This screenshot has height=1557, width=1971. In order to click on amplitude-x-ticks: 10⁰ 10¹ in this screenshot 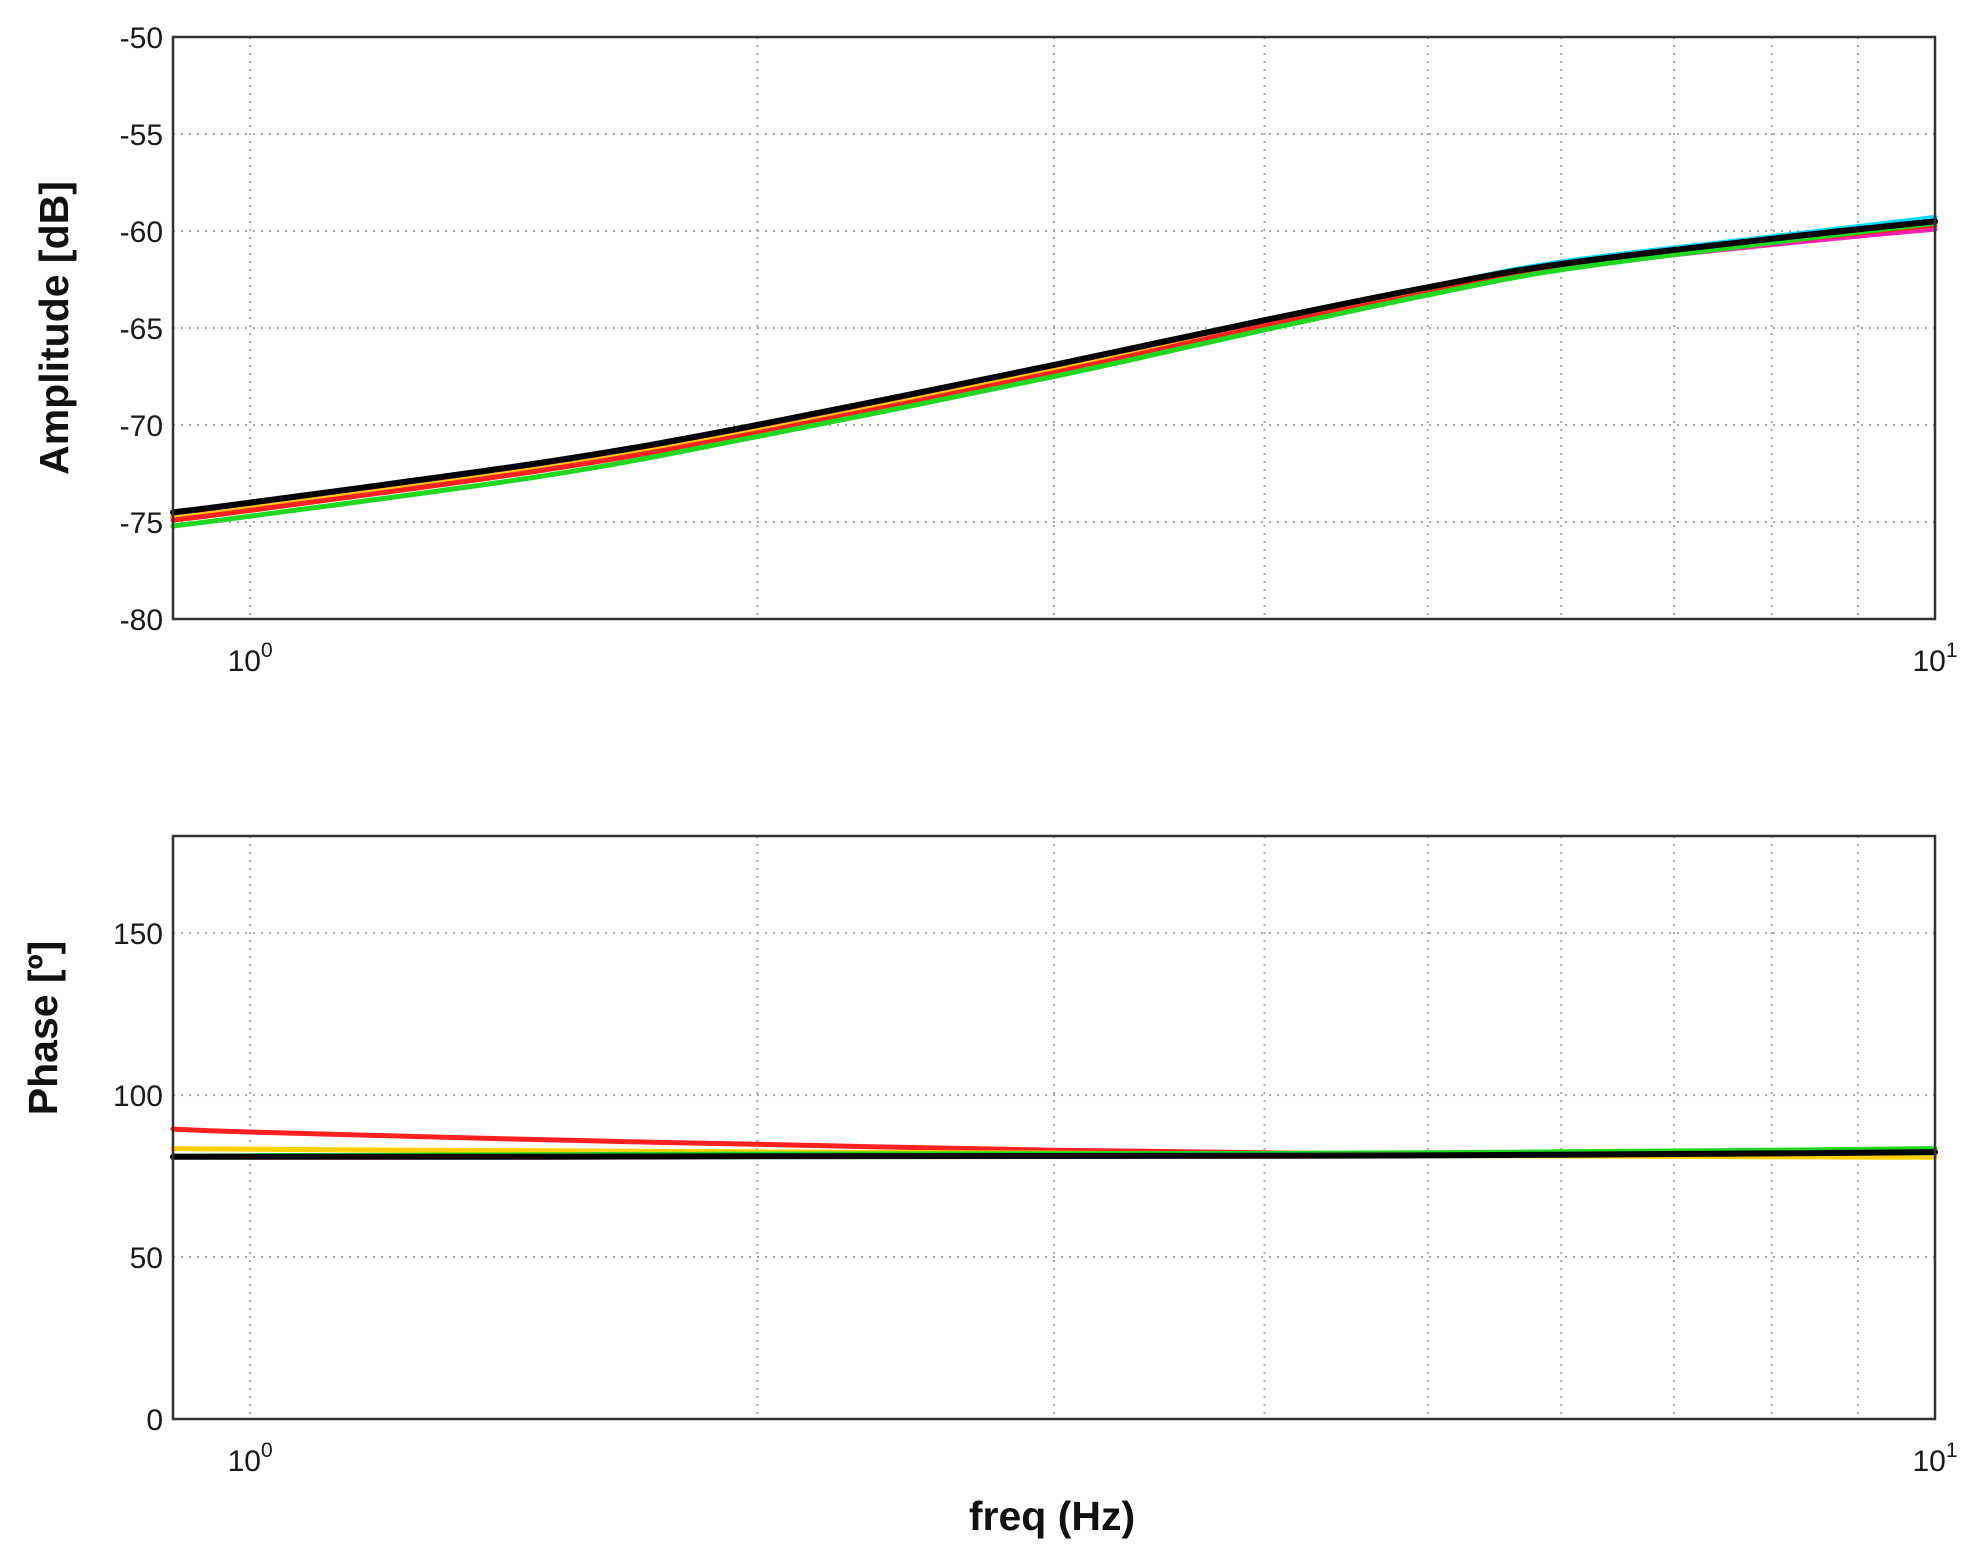, I will do `click(1093, 658)`.